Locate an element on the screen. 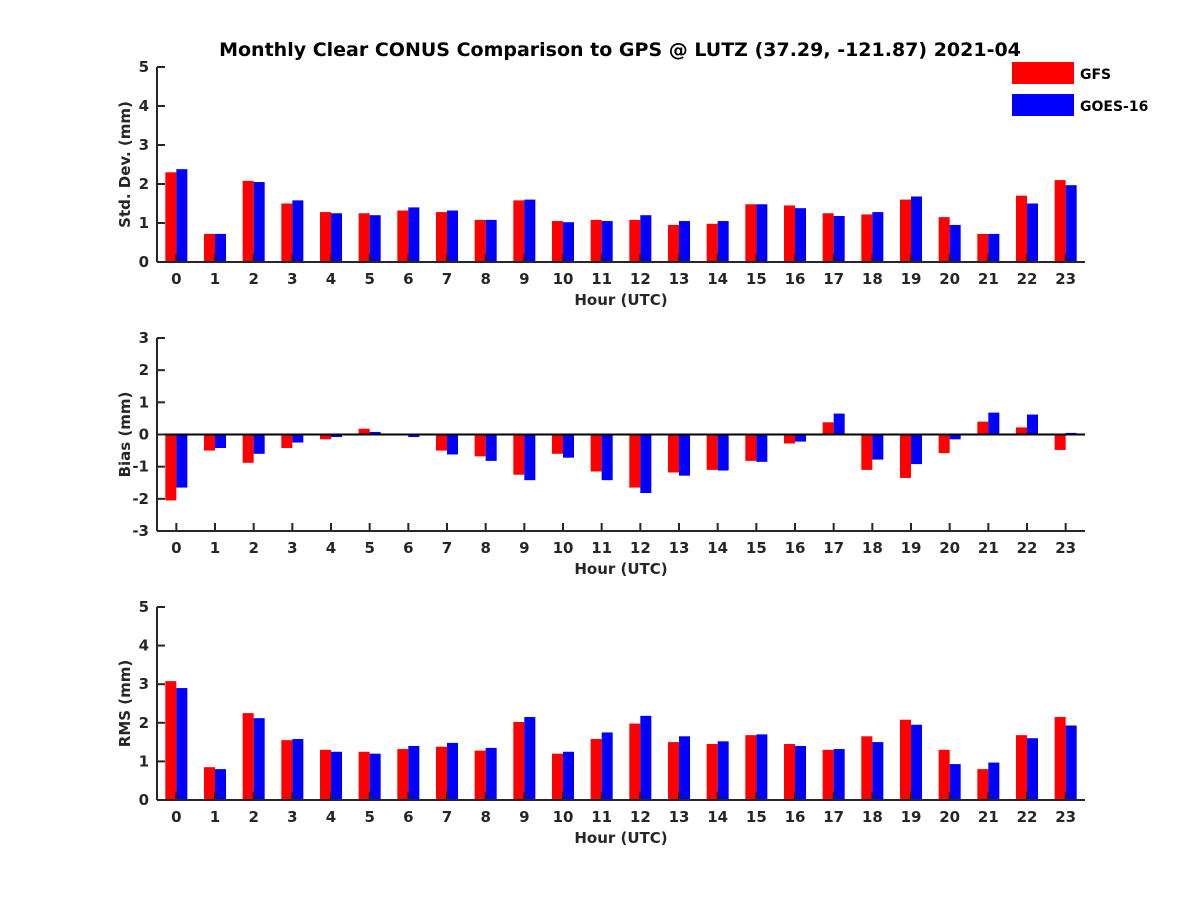  x-tick-label: 4 is located at coordinates (331, 548).